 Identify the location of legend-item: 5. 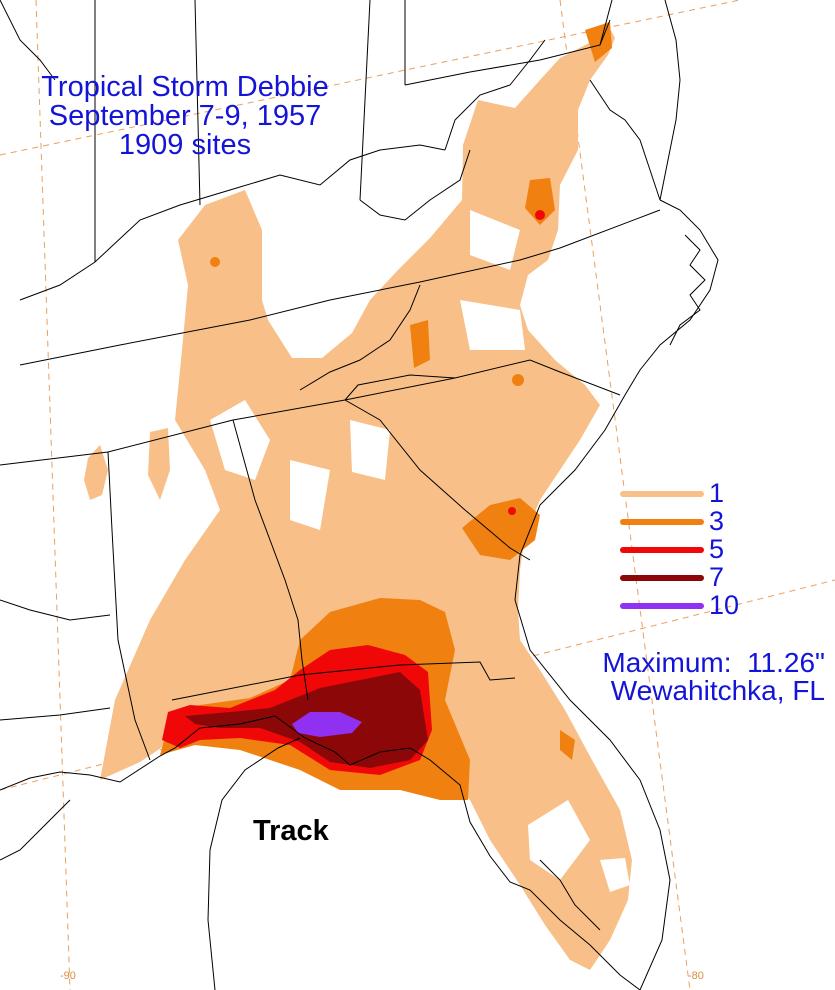
(695, 549).